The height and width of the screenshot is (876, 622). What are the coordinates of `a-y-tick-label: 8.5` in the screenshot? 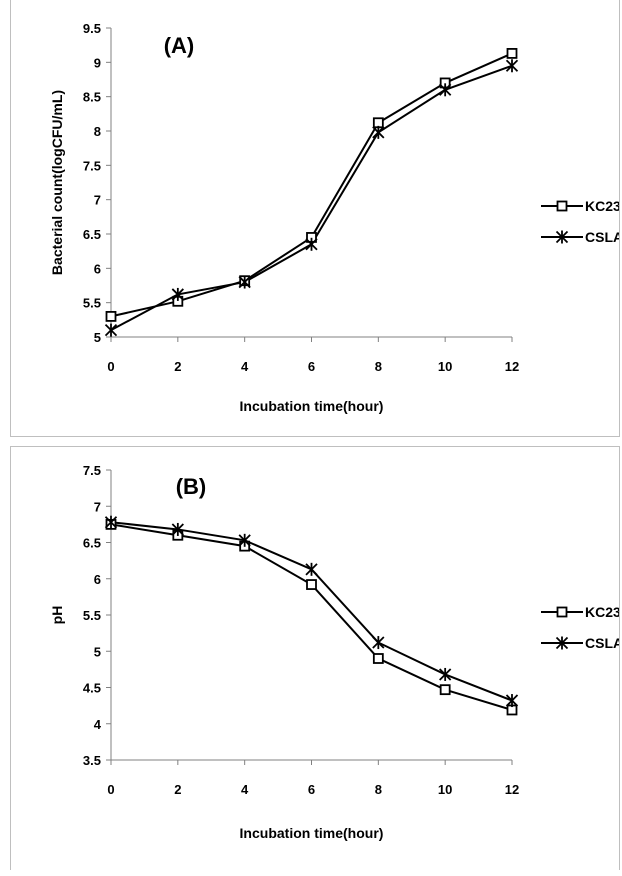 It's located at (92, 97).